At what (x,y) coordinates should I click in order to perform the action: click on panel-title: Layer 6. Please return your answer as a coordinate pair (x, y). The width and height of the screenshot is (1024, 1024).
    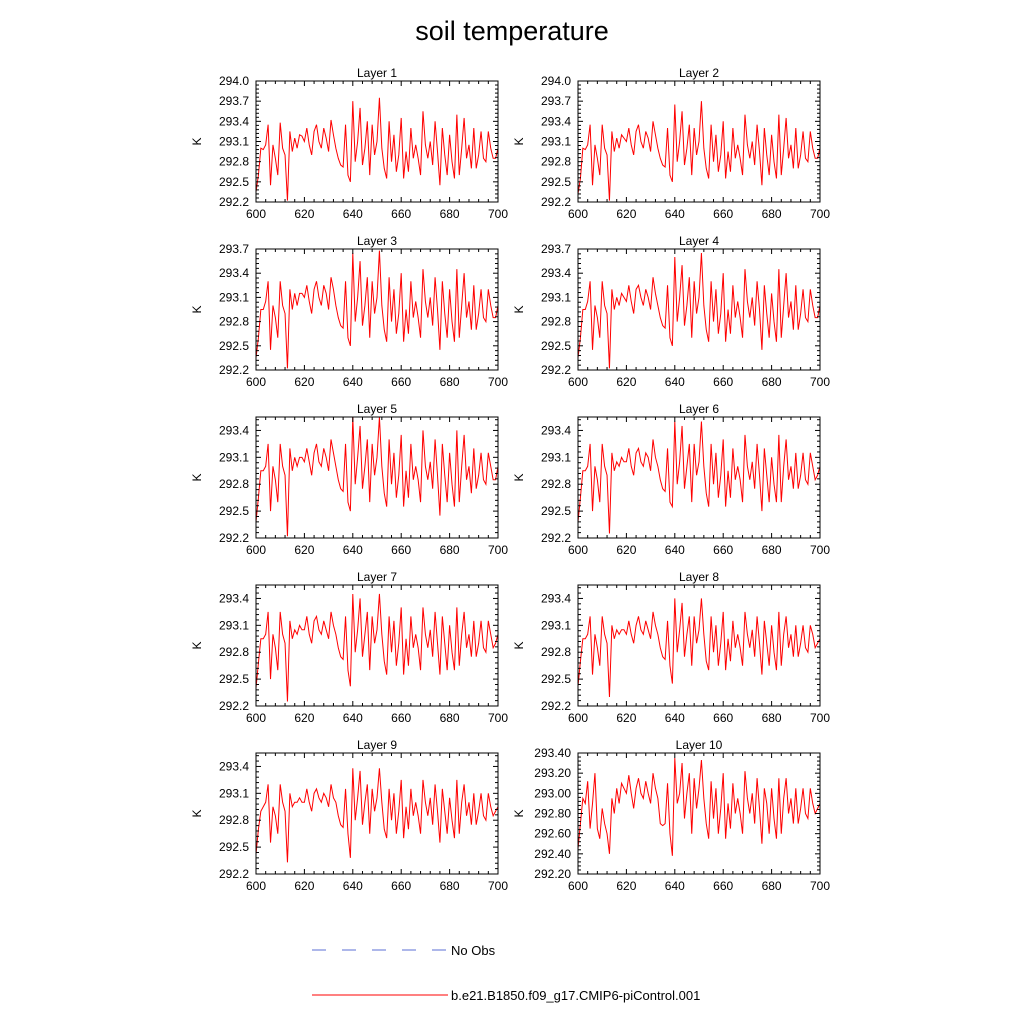
    Looking at the image, I should click on (699, 409).